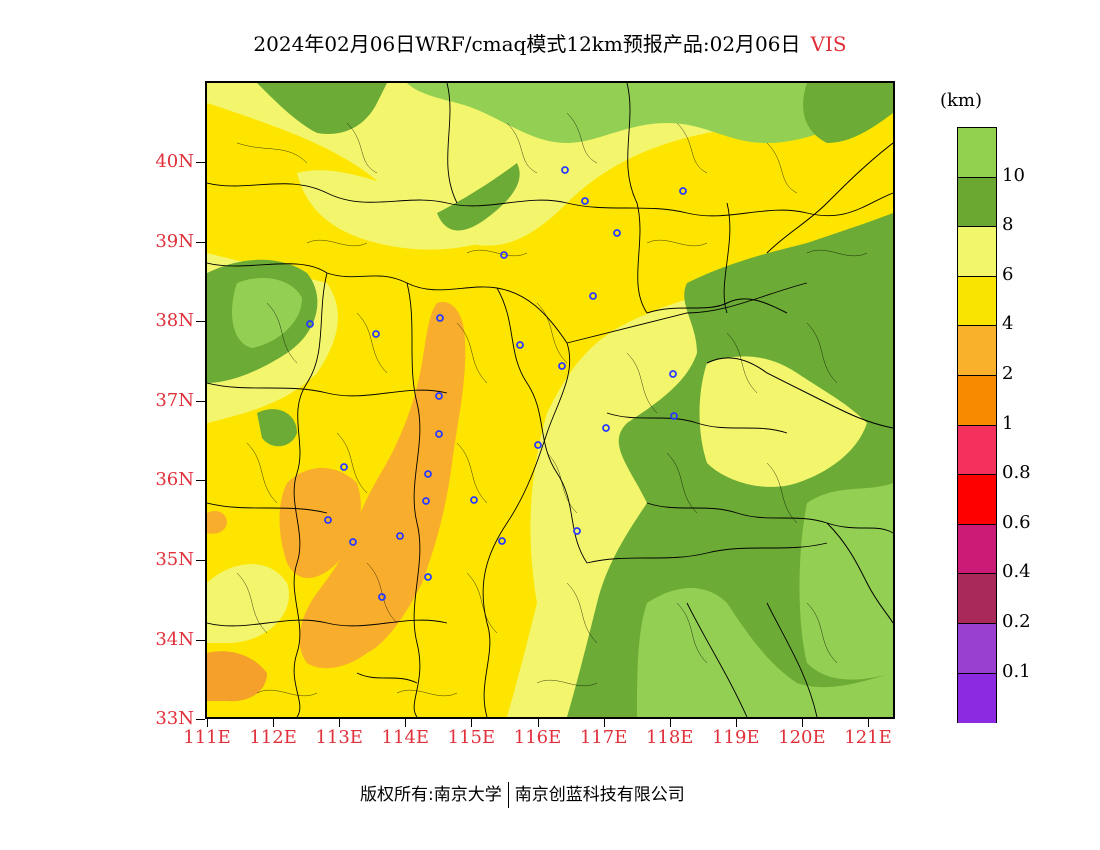 Image resolution: width=1100 pixels, height=850 pixels. Describe the element at coordinates (848, 113) in the screenshot. I see `field-green-ne-strip` at that location.